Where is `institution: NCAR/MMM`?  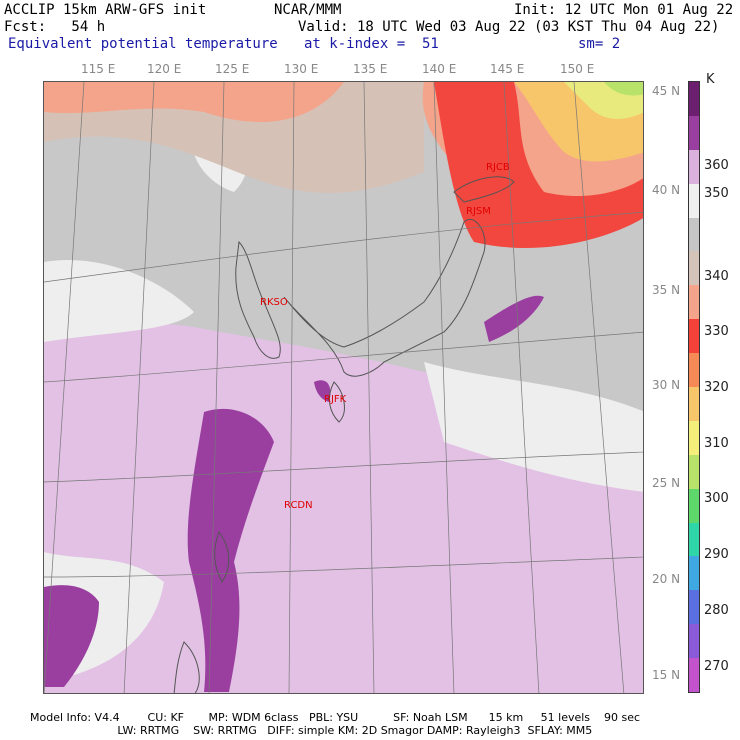 institution: NCAR/MMM is located at coordinates (308, 10).